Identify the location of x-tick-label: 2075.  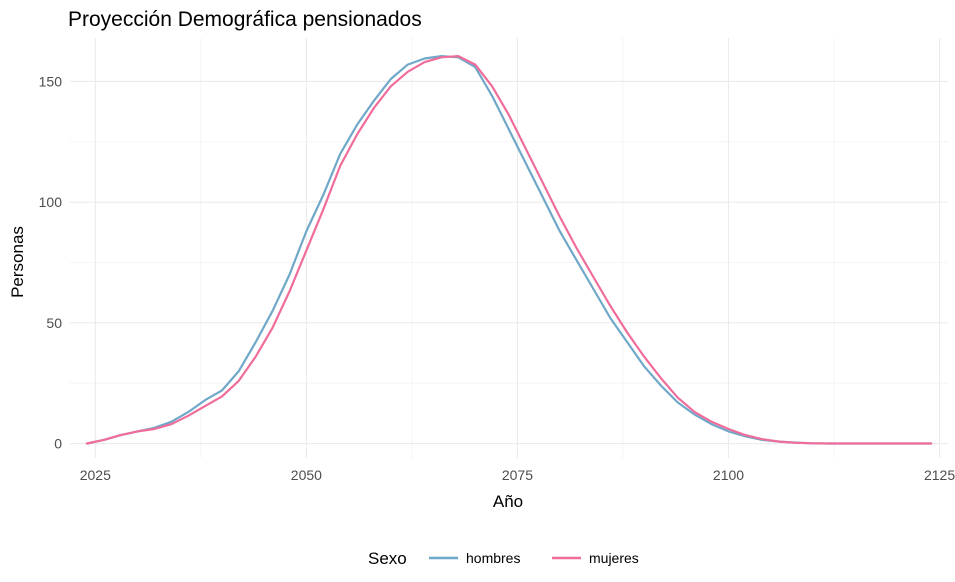
(517, 475).